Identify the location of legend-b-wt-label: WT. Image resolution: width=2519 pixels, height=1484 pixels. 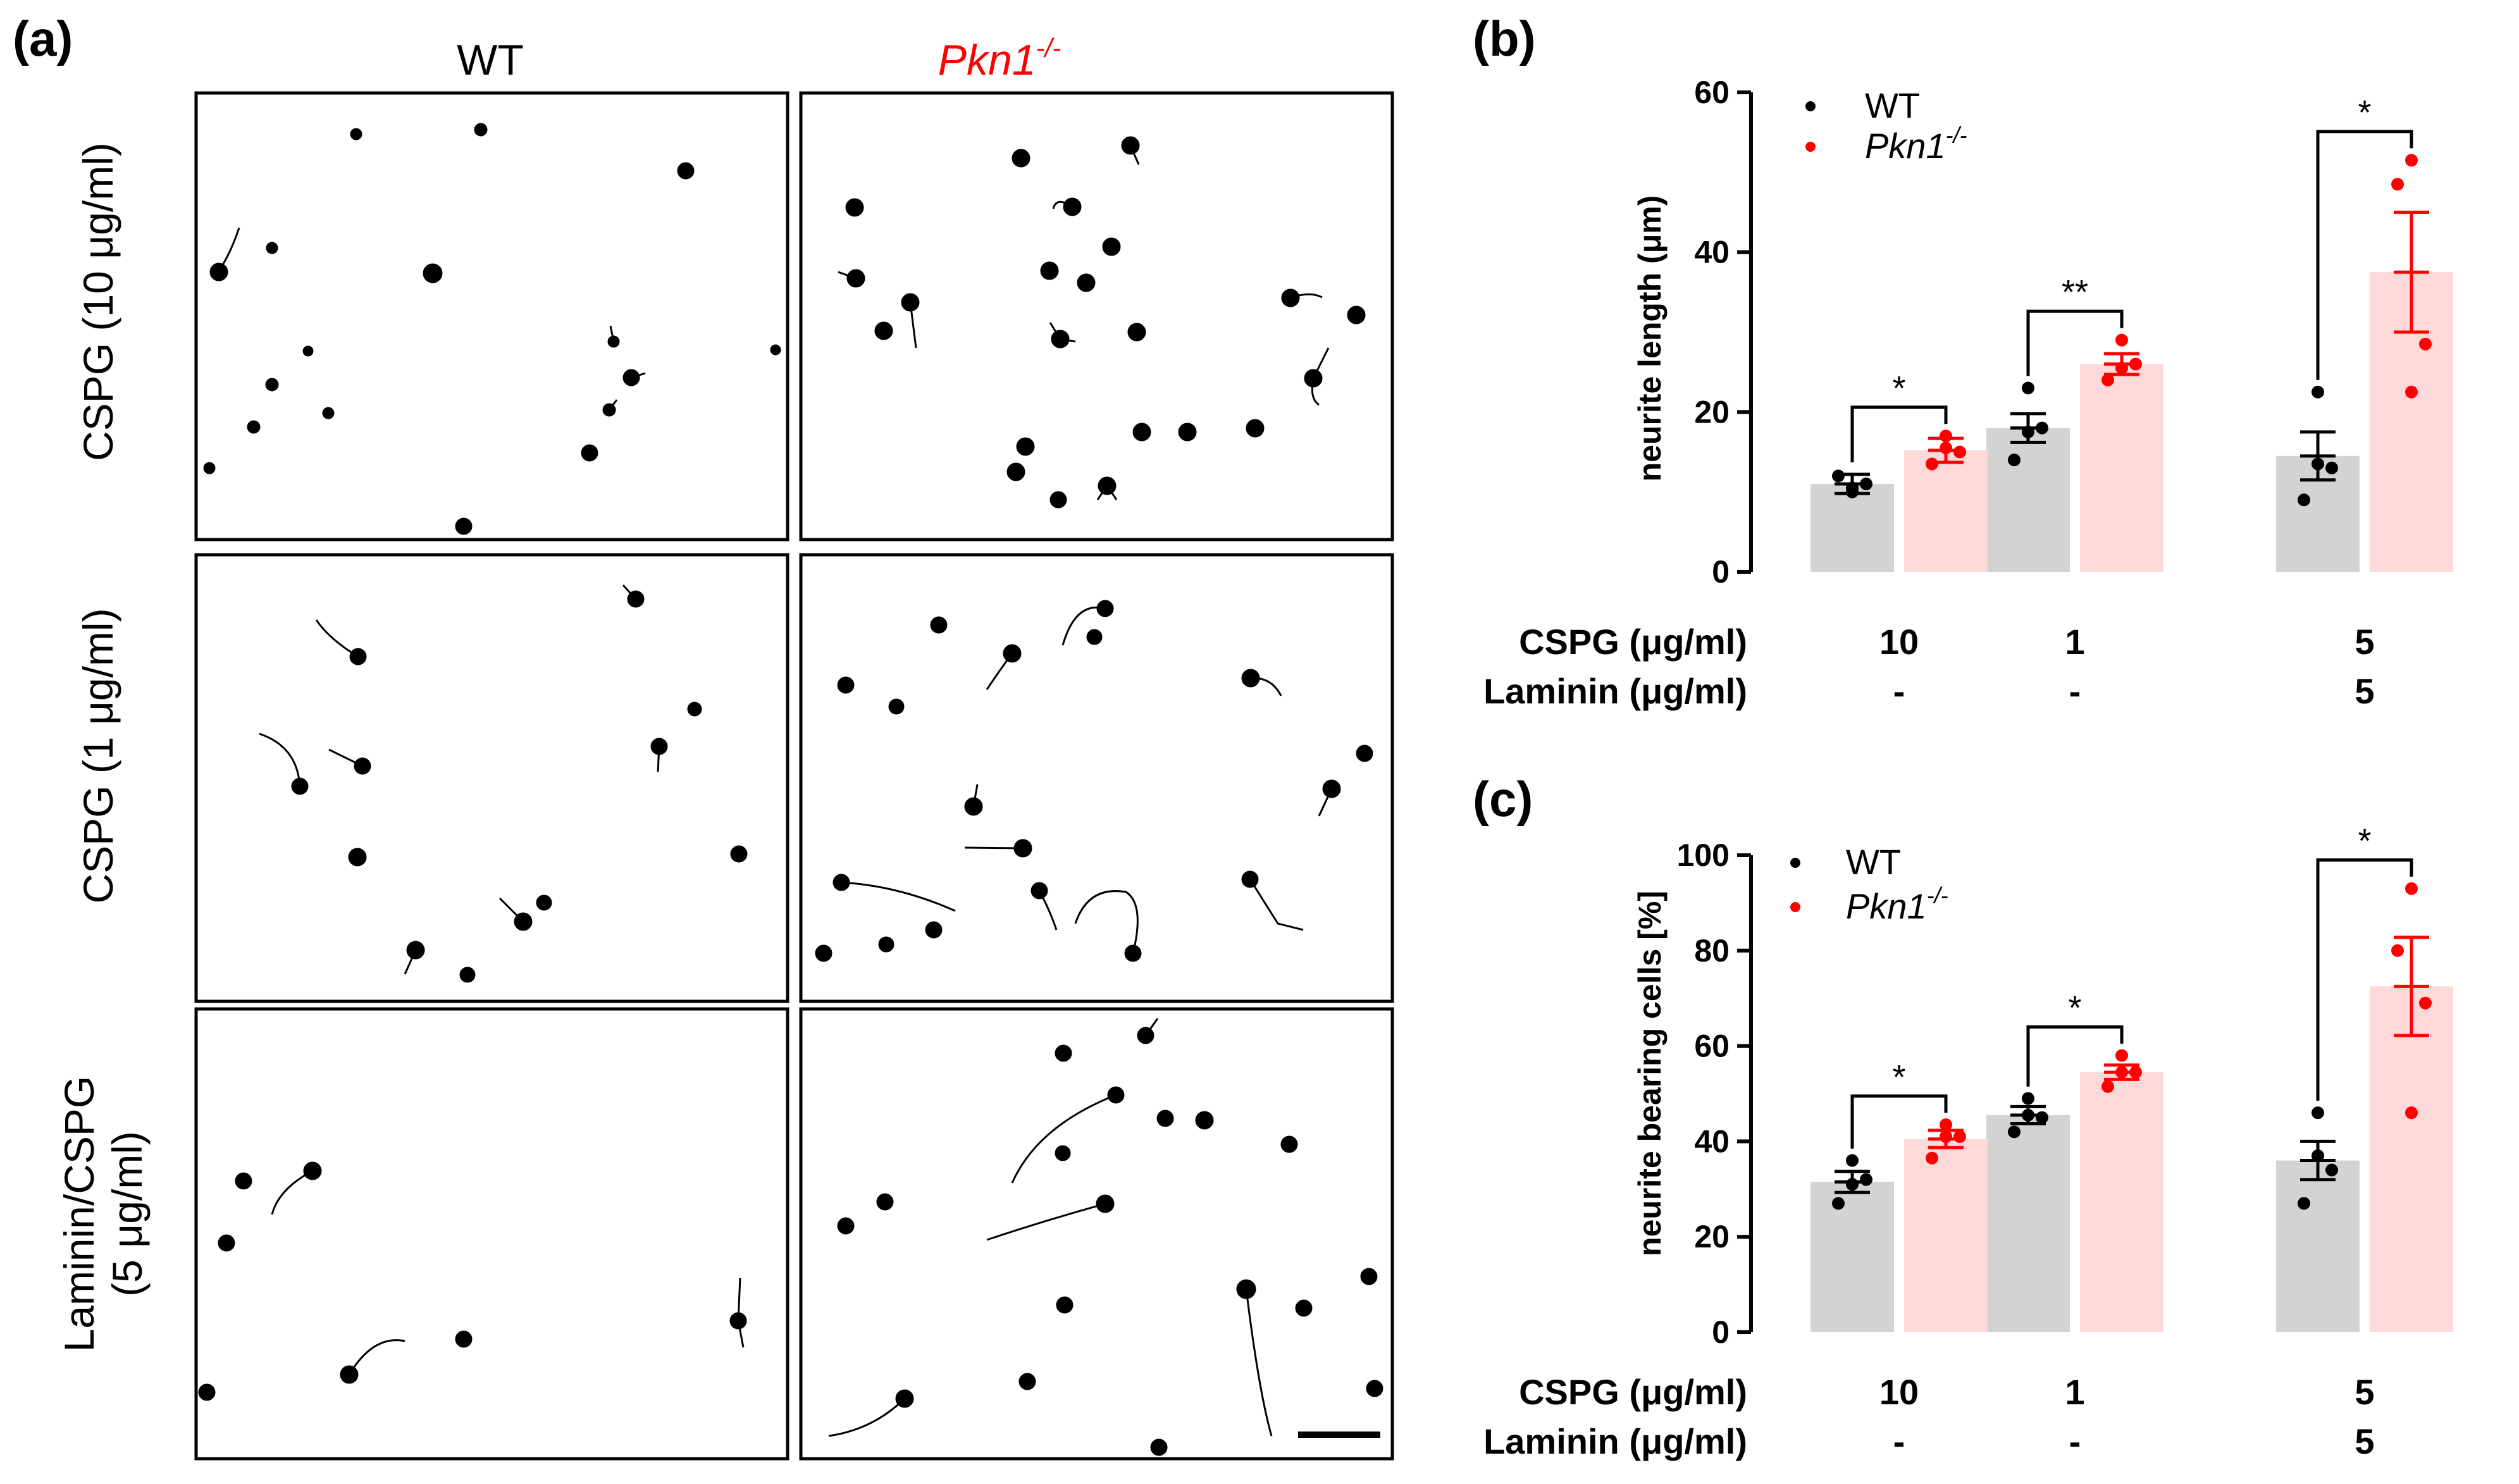
(1892, 105).